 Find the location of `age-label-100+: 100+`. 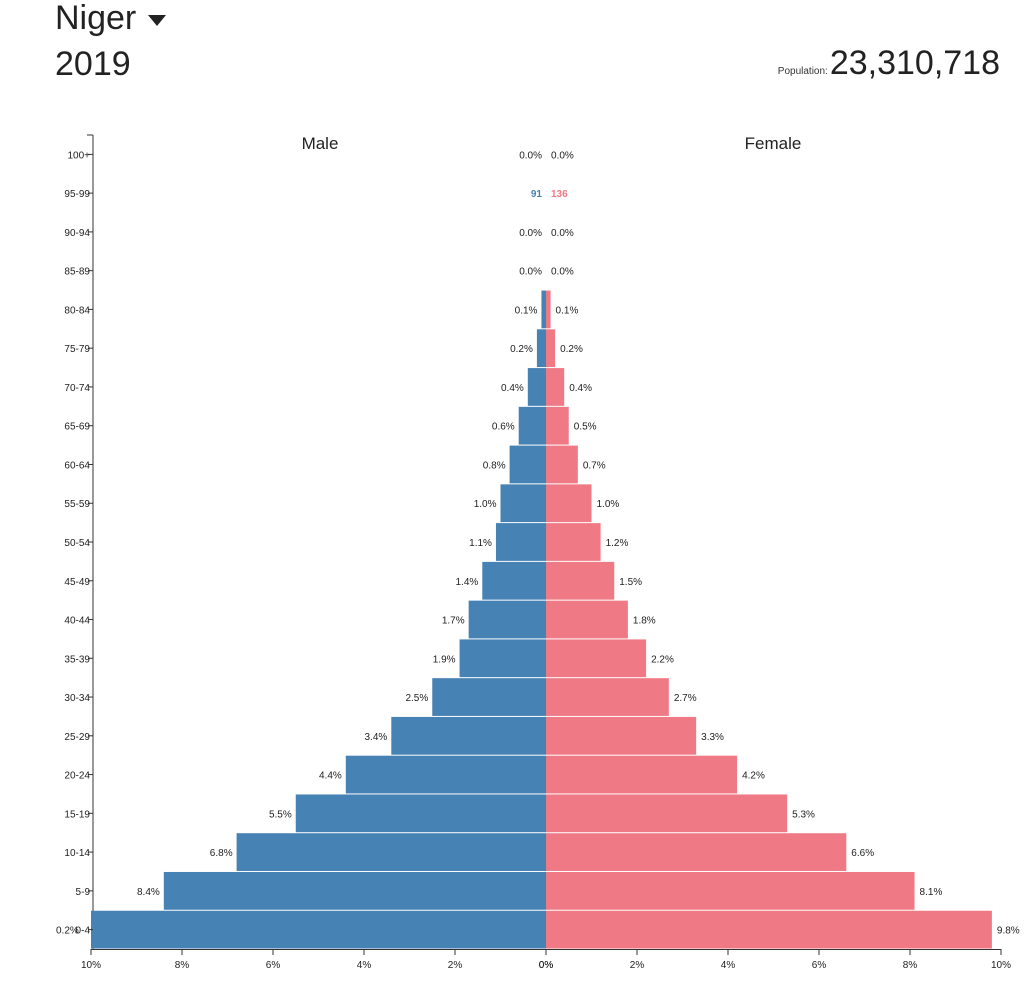

age-label-100+: 100+ is located at coordinates (78, 155).